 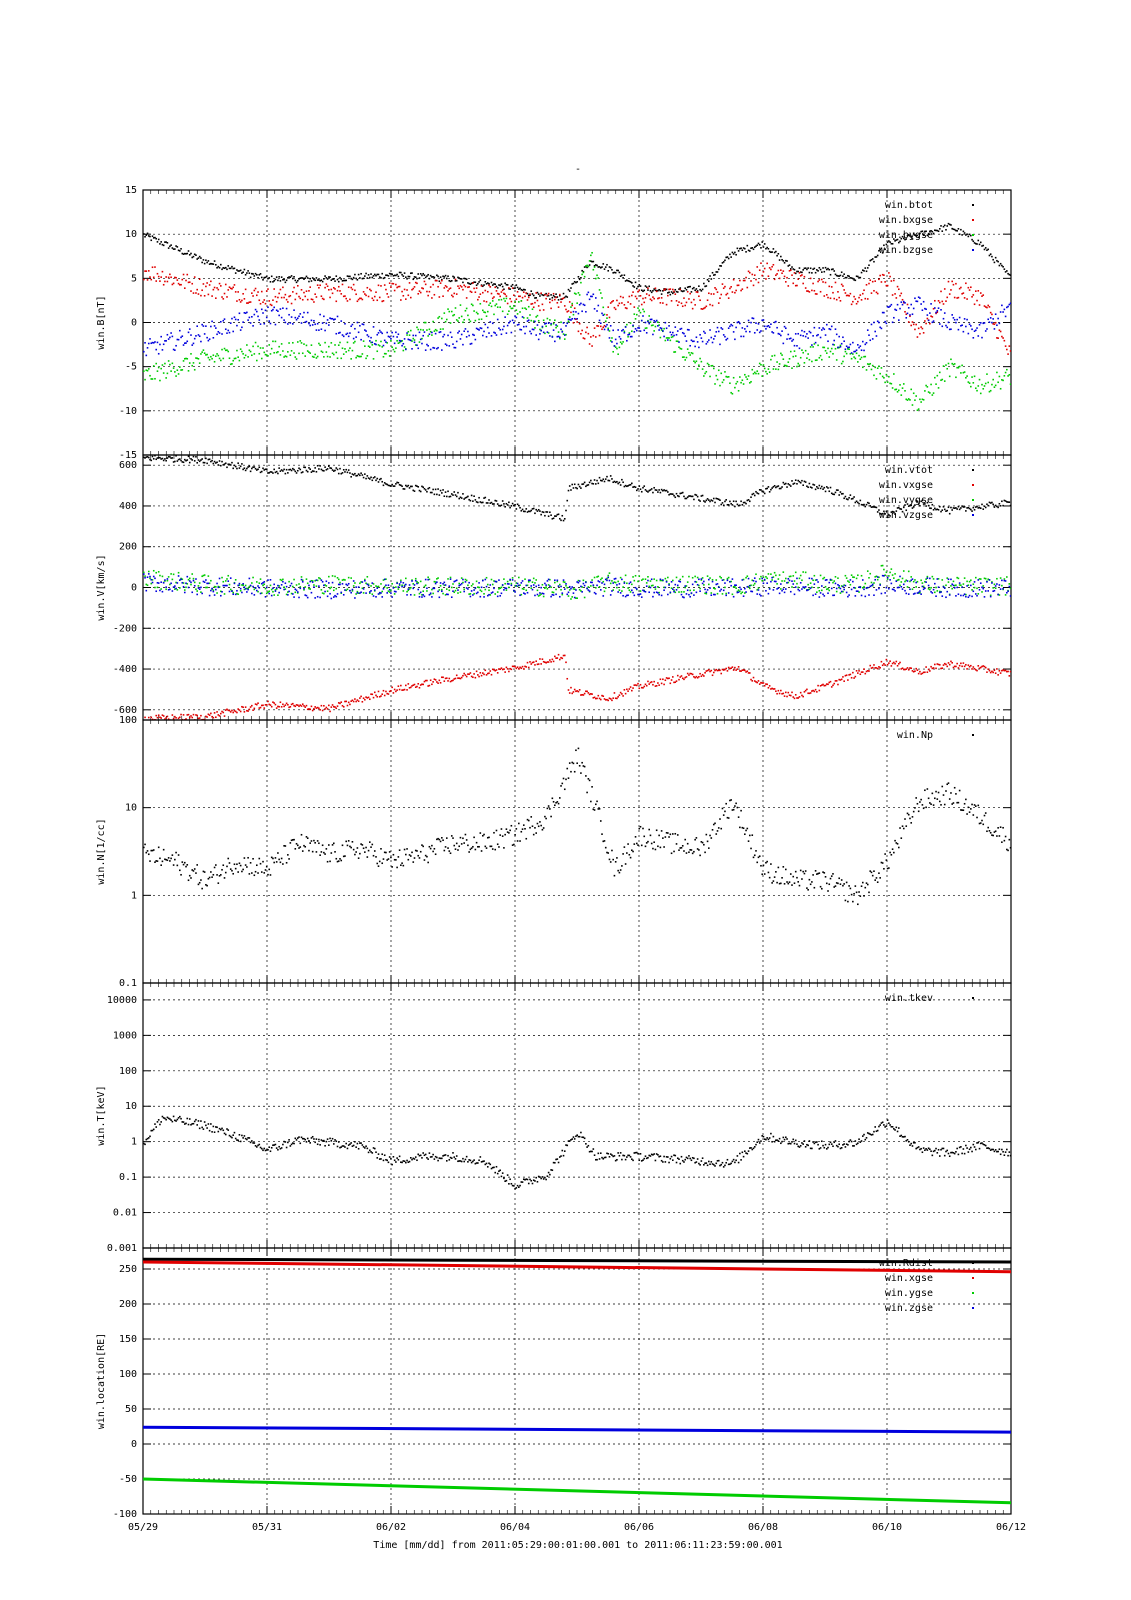 What do you see at coordinates (125, 628) in the screenshot?
I see `y-tick-label: -200` at bounding box center [125, 628].